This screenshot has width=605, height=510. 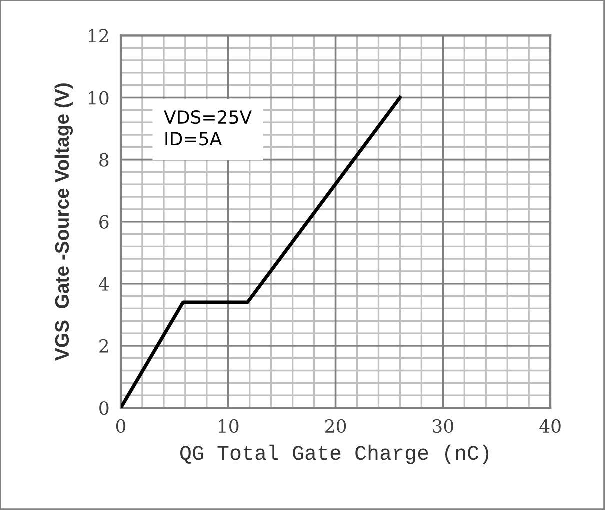 I want to click on y-tick-label: 4, so click(x=103, y=284).